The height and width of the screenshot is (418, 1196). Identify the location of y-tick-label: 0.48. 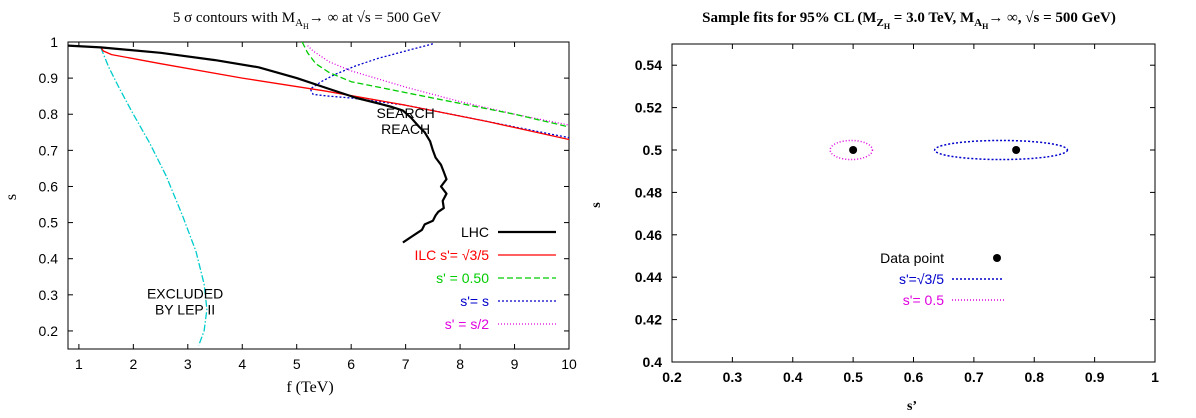
(648, 192).